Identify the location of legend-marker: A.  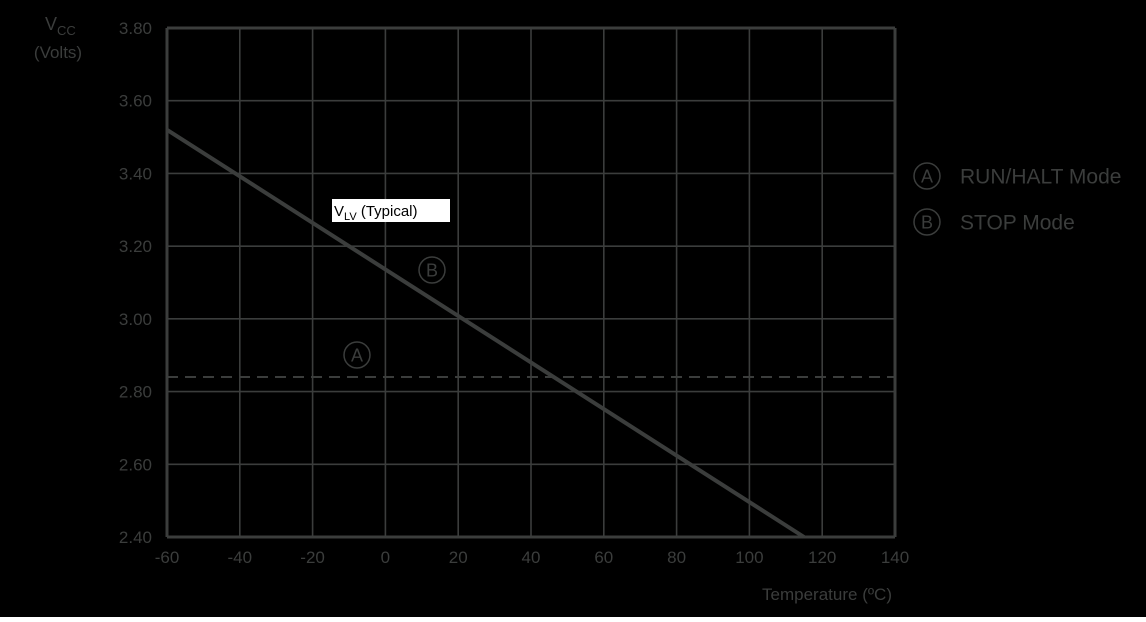
(927, 176).